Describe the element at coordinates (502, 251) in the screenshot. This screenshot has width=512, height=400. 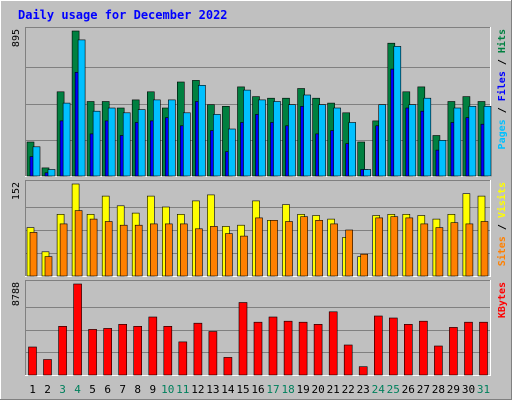
I see `legend-sites: Sites` at that location.